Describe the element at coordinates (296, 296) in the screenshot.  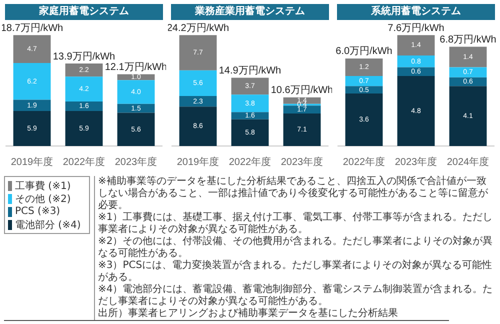
I see `text: ※4）電池部分には、蓄電設備、蓄電池制御部分、蓄電システム制御装置が含まれる。ただし事業者によりその対象が異なる可能性がある。` at that location.